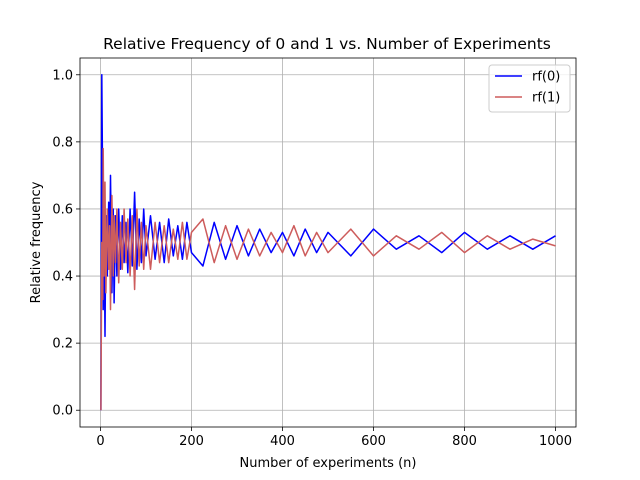  I want to click on x-tick-label: 0, so click(100, 441).